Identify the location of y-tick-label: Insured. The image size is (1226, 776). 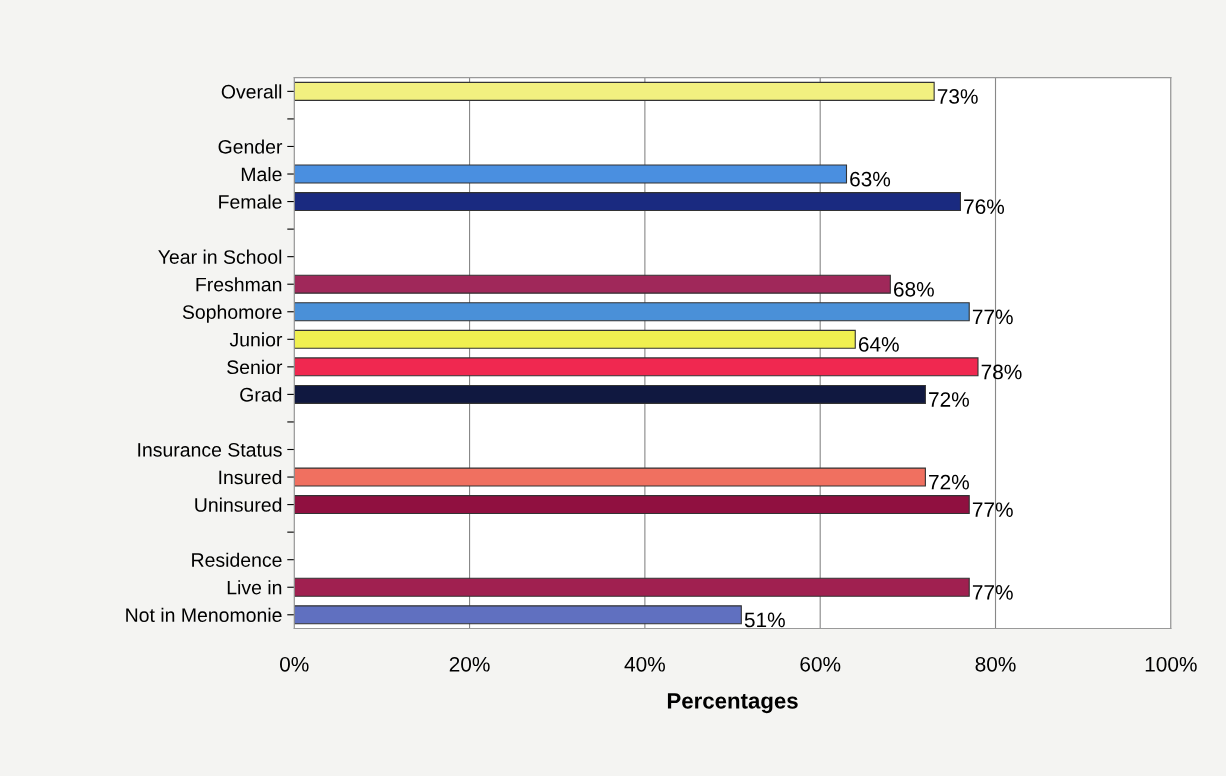
(250, 477).